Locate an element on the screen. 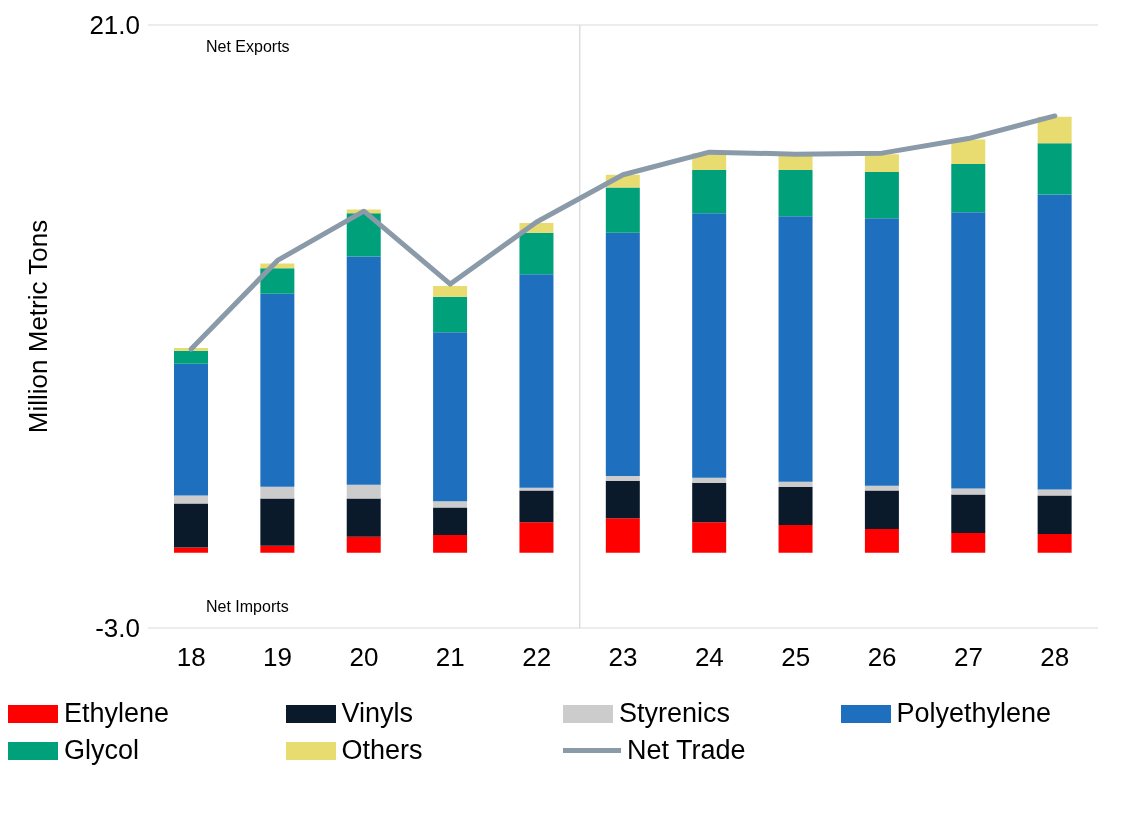 Image resolution: width=1128 pixels, height=819 pixels. legend-label: Polyethylene is located at coordinates (974, 713).